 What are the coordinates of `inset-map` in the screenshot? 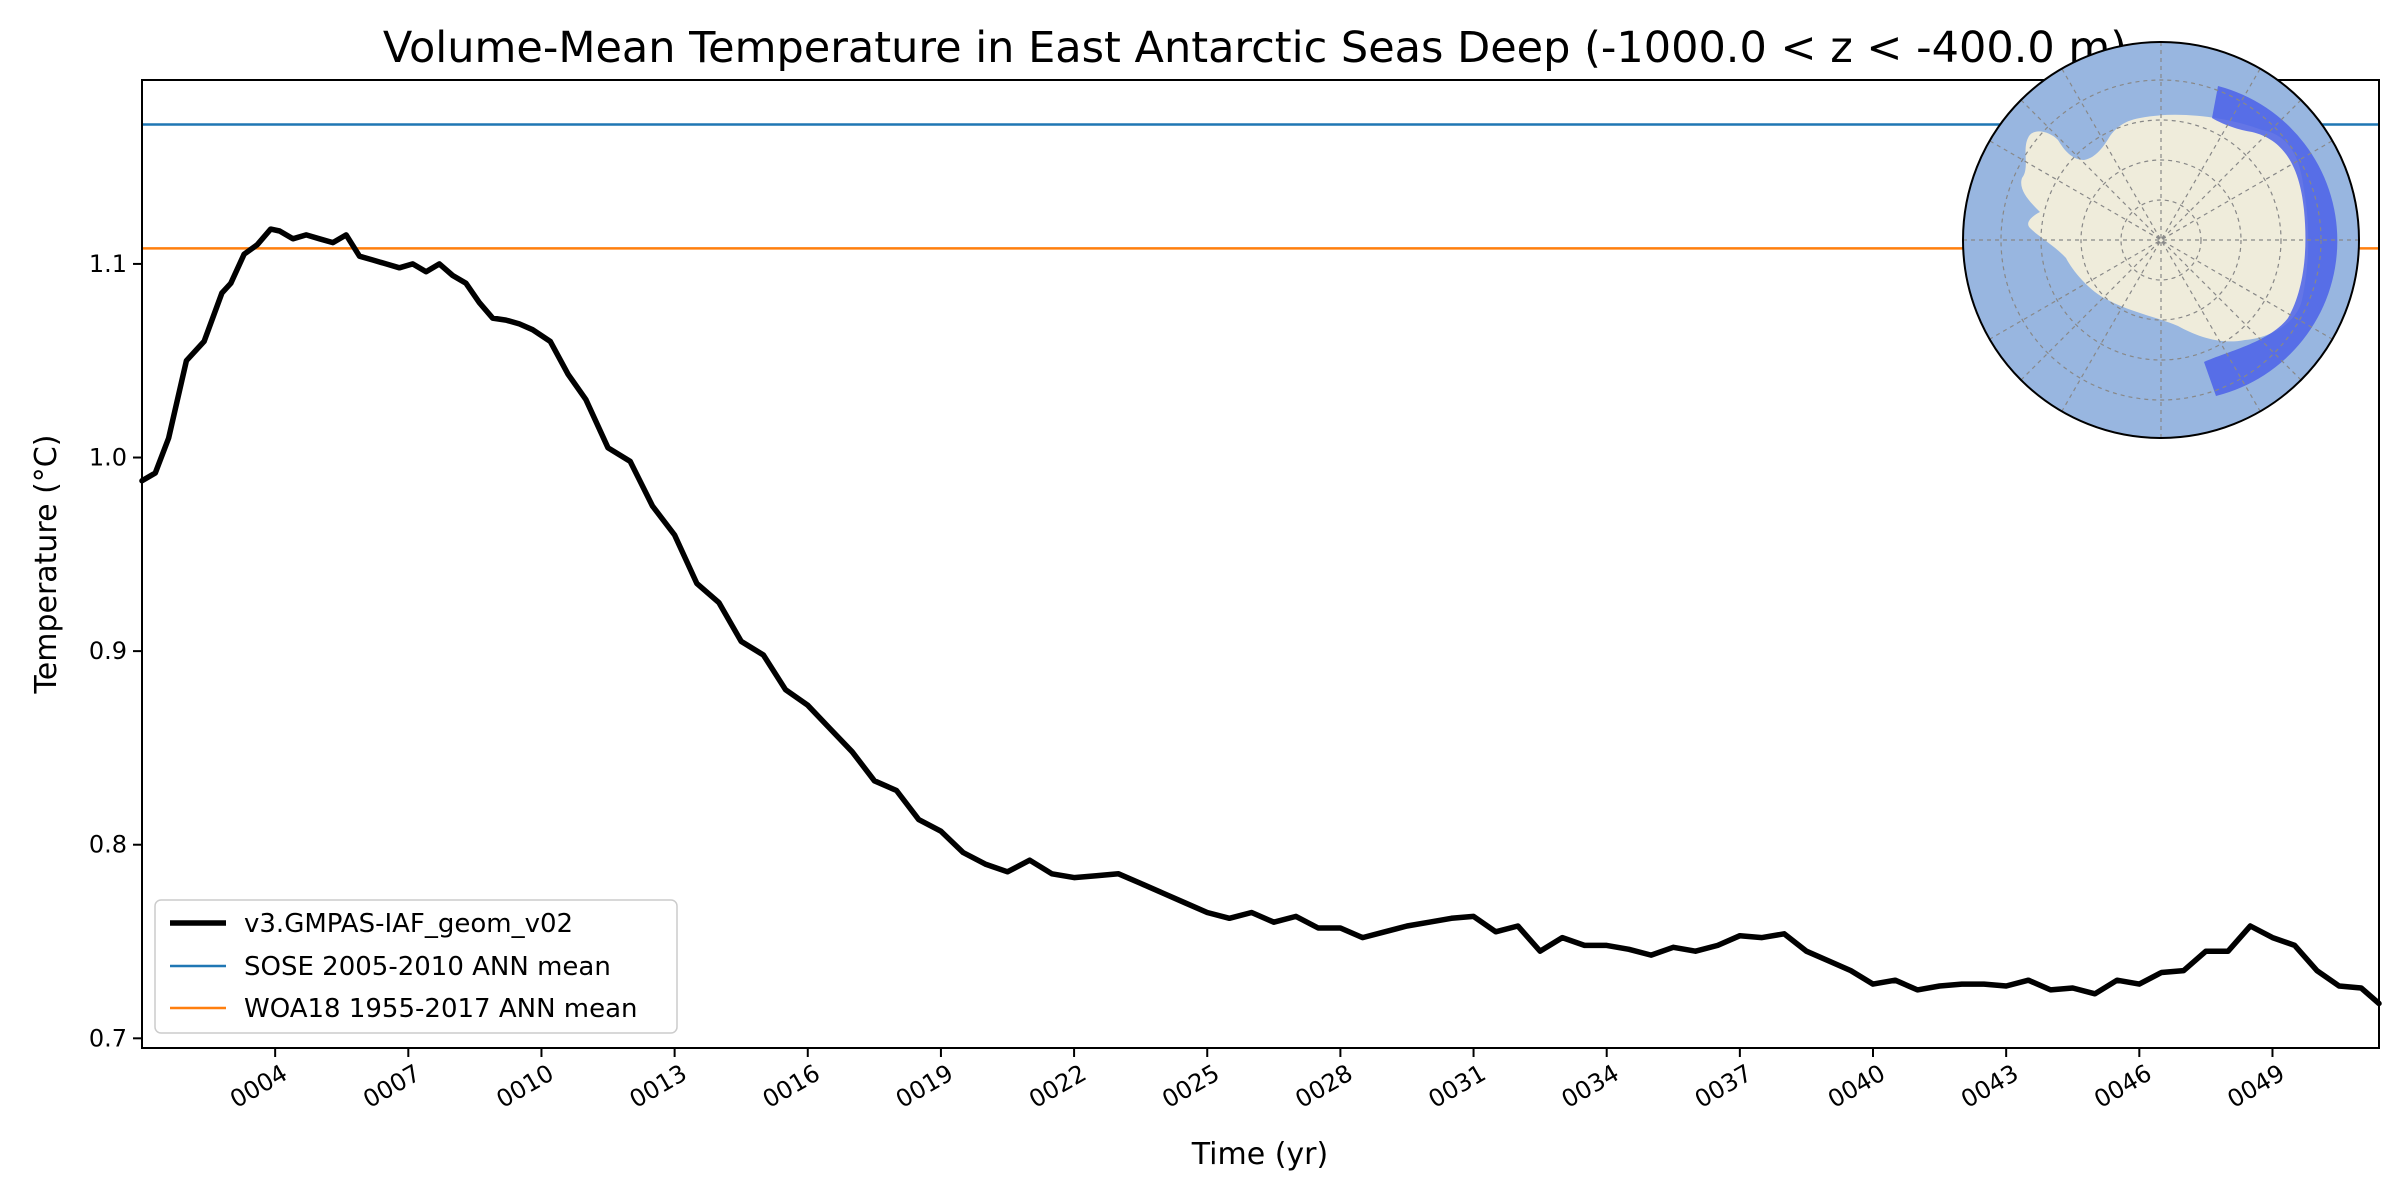 It's located at (2161, 240).